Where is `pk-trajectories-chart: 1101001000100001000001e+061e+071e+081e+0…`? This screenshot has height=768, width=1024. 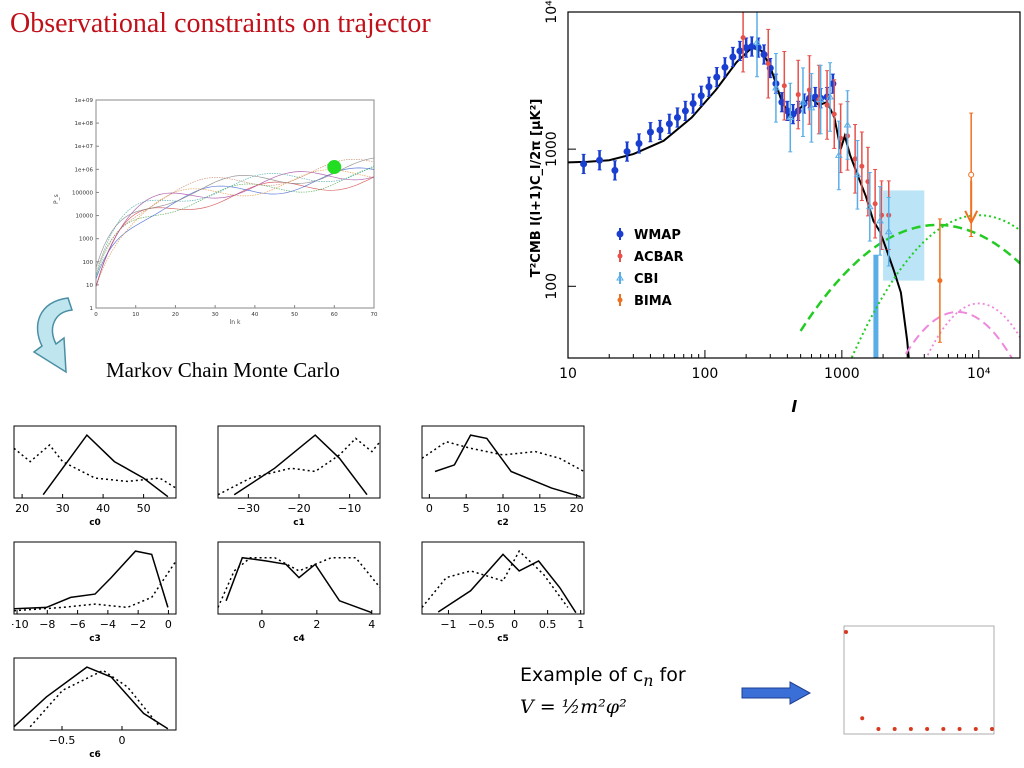
pk-trajectories-chart: 1101001000100001000001e+061e+071e+081e+0… is located at coordinates (215, 210).